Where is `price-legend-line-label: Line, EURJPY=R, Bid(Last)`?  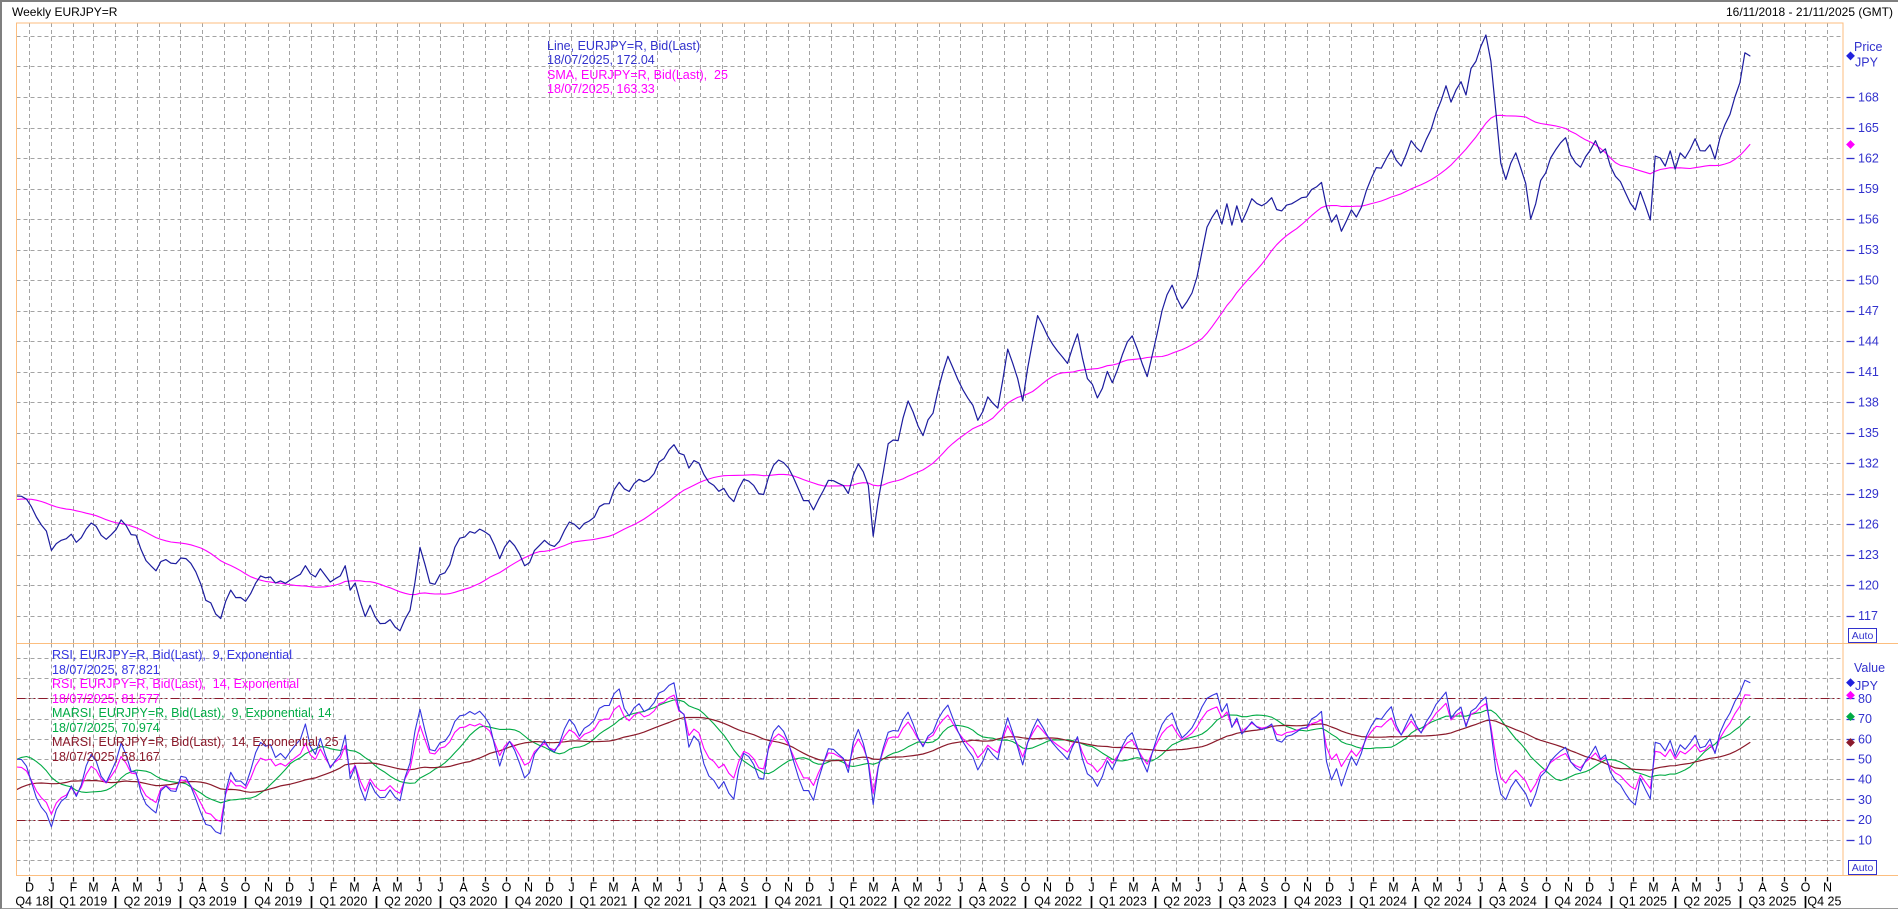
price-legend-line-label: Line, EURJPY=R, Bid(Last) is located at coordinates (624, 46).